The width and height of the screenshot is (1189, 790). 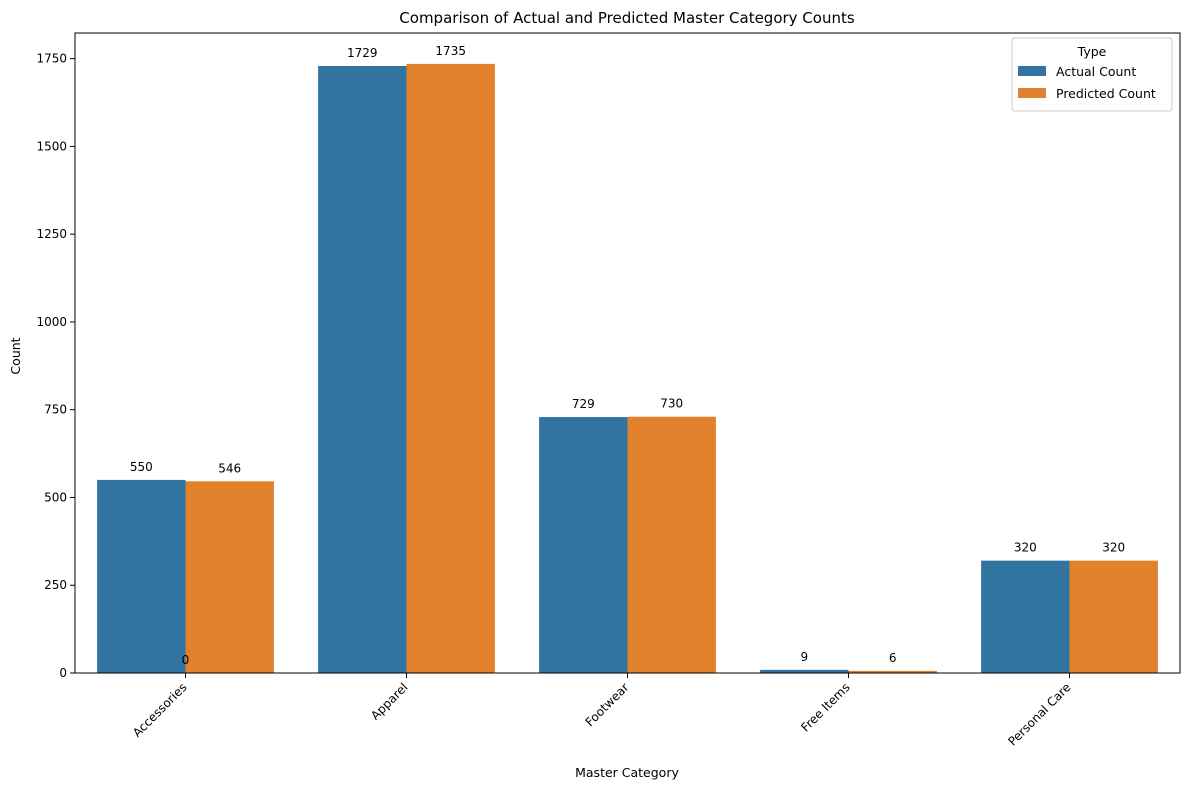 I want to click on legend-swatch-actual, so click(x=1032, y=71).